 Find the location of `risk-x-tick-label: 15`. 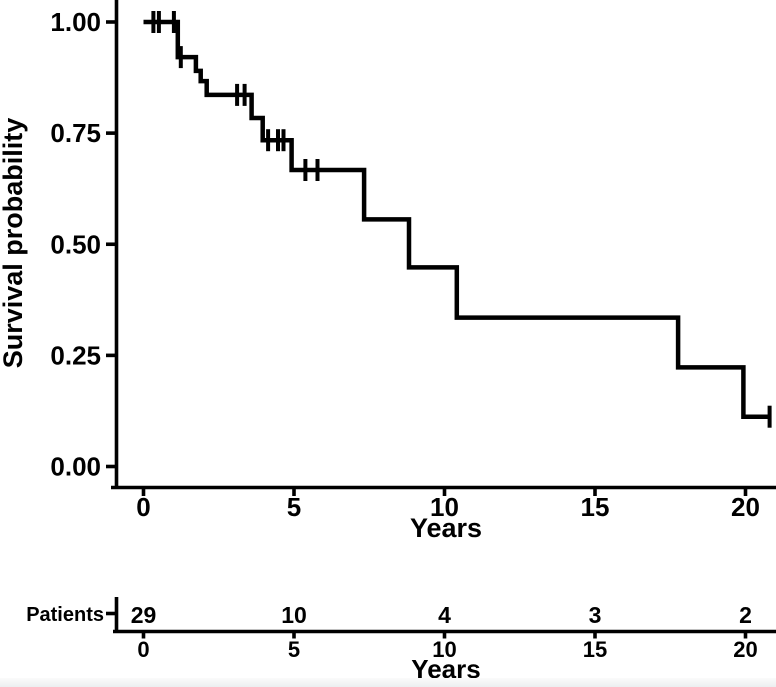

risk-x-tick-label: 15 is located at coordinates (595, 649).